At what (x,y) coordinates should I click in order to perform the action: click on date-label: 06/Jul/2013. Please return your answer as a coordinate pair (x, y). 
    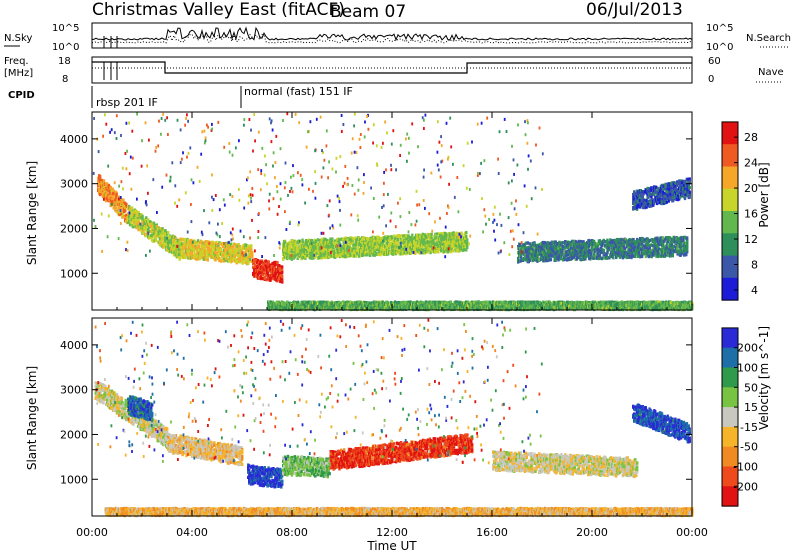
    Looking at the image, I should click on (634, 10).